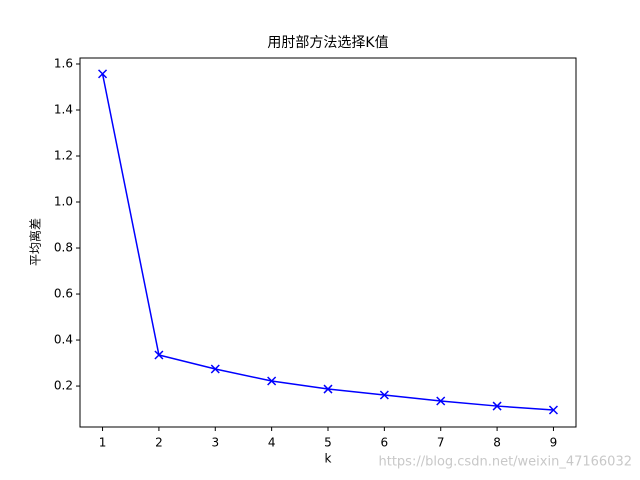  What do you see at coordinates (497, 443) in the screenshot?
I see `x-tick-label: 8` at bounding box center [497, 443].